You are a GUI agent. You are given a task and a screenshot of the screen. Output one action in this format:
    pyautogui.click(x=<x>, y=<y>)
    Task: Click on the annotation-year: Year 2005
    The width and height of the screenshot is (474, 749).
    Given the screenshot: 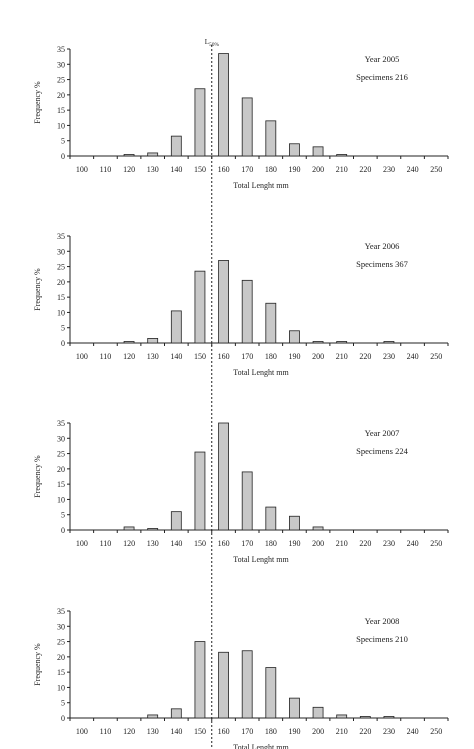 What is the action you would take?
    pyautogui.click(x=382, y=59)
    